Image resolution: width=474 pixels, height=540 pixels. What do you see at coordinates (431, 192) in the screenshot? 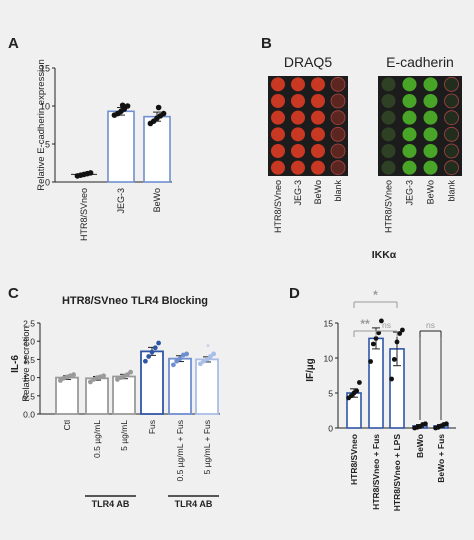
I see `ecadherin-lane-label: BeWo` at bounding box center [431, 192].